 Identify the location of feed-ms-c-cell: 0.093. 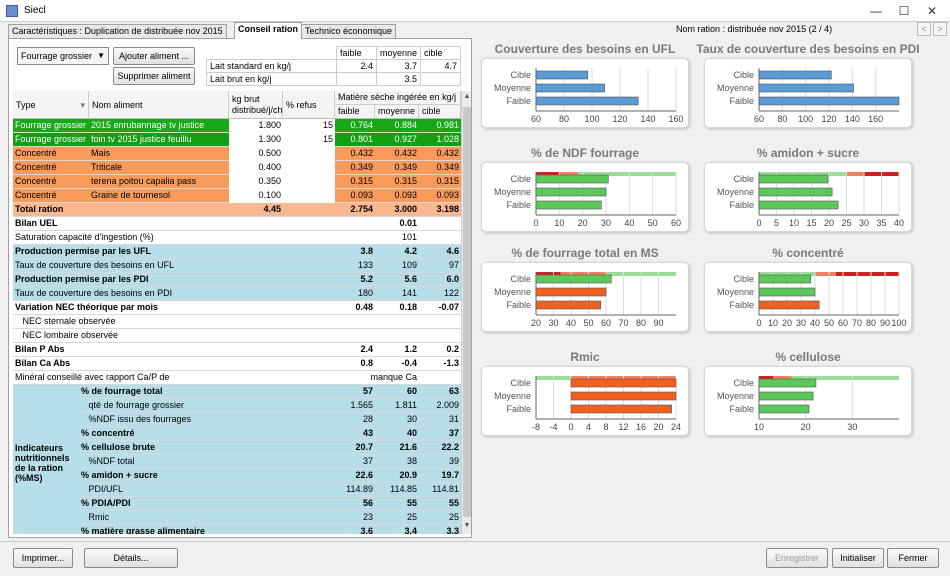
(447, 195).